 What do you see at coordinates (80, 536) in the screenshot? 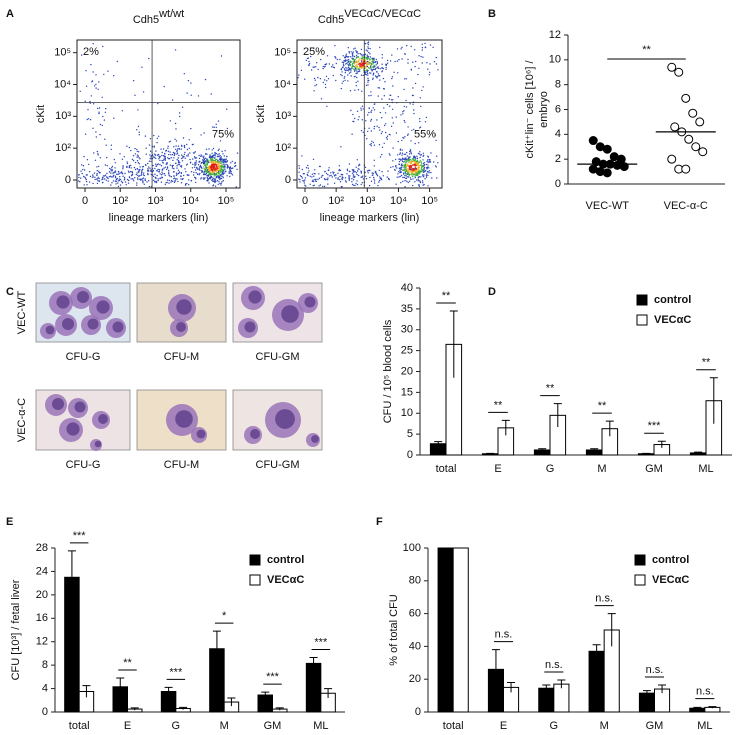
I see `significance-label: ***` at bounding box center [80, 536].